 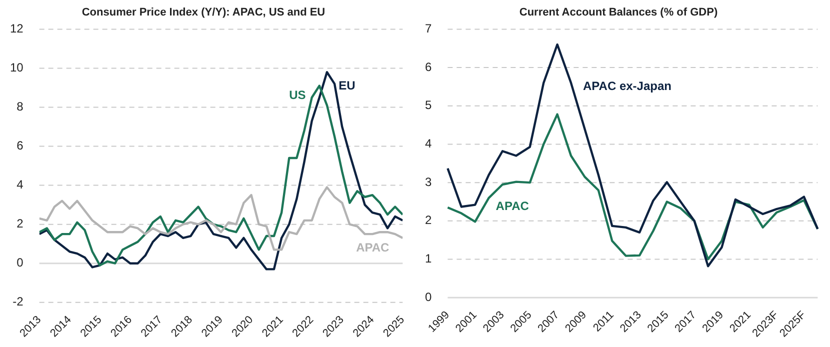 I want to click on series-label: EU, so click(x=347, y=85).